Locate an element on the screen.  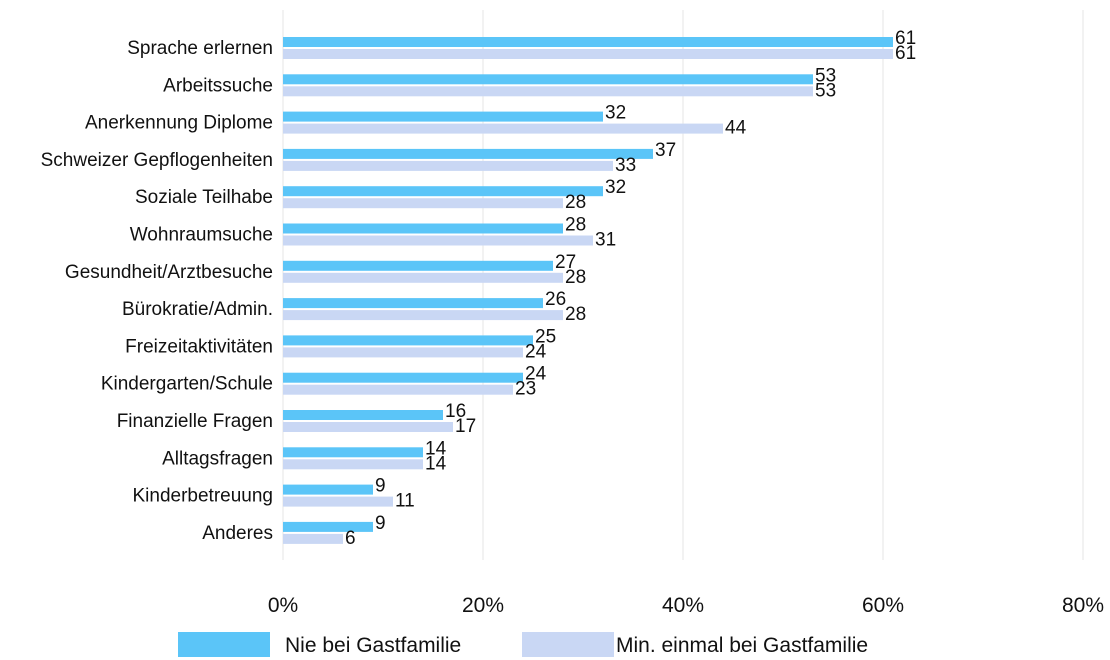
data-label: 25 is located at coordinates (545, 336).